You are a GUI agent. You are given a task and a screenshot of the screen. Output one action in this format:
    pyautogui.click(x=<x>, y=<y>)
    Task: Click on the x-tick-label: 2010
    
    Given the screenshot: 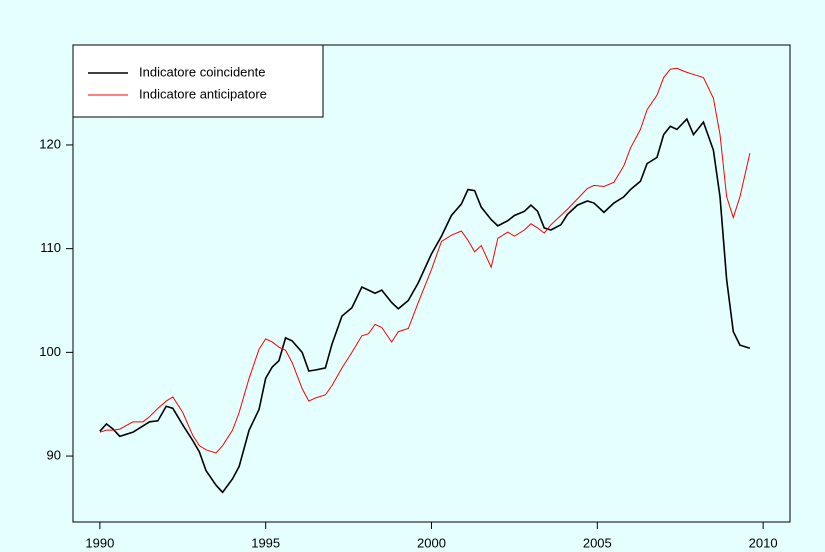 What is the action you would take?
    pyautogui.click(x=763, y=542)
    